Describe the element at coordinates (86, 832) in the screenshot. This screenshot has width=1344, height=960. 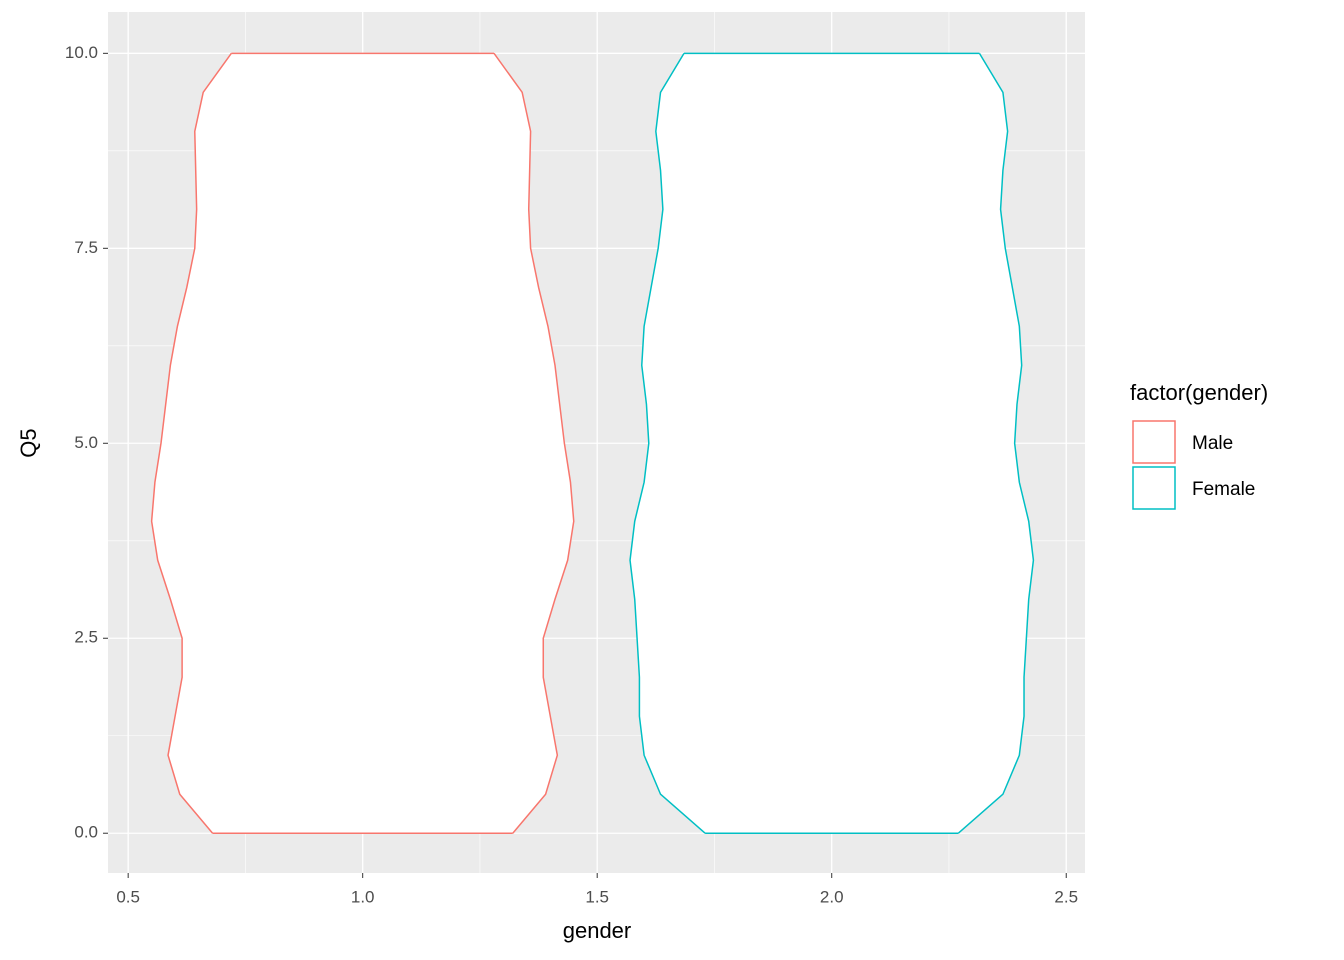
I see `y-tick-label: 0.0` at that location.